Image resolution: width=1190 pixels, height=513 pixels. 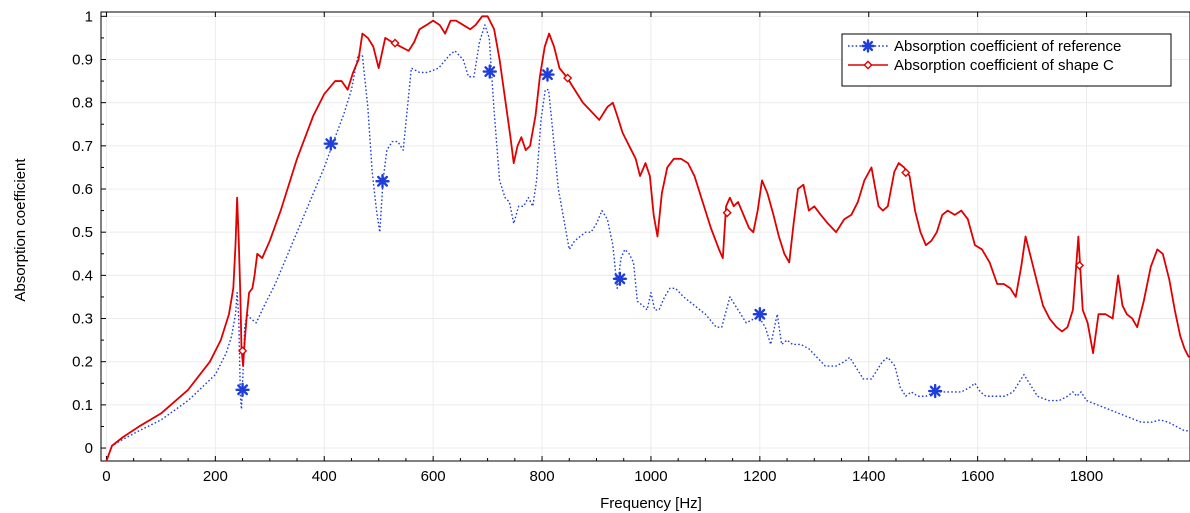 I want to click on y-tick-label: 0.3, so click(x=82, y=319).